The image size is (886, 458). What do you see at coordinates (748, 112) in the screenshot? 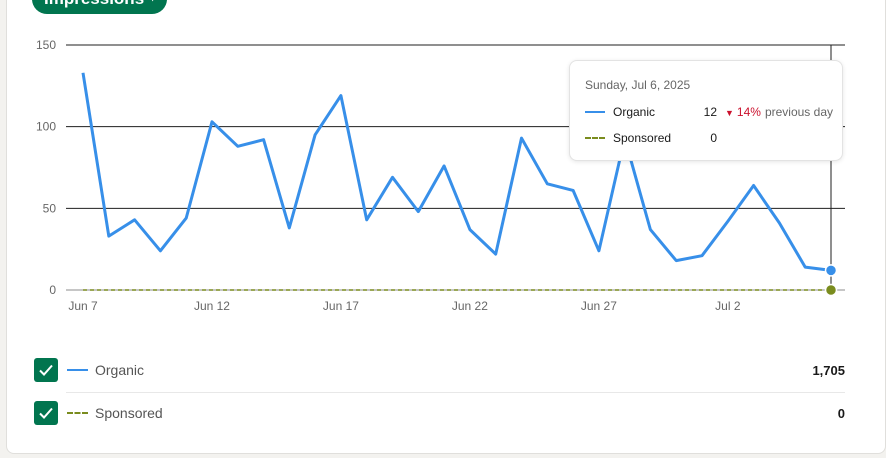
I see `tooltip-change-percent: 14%` at bounding box center [748, 112].